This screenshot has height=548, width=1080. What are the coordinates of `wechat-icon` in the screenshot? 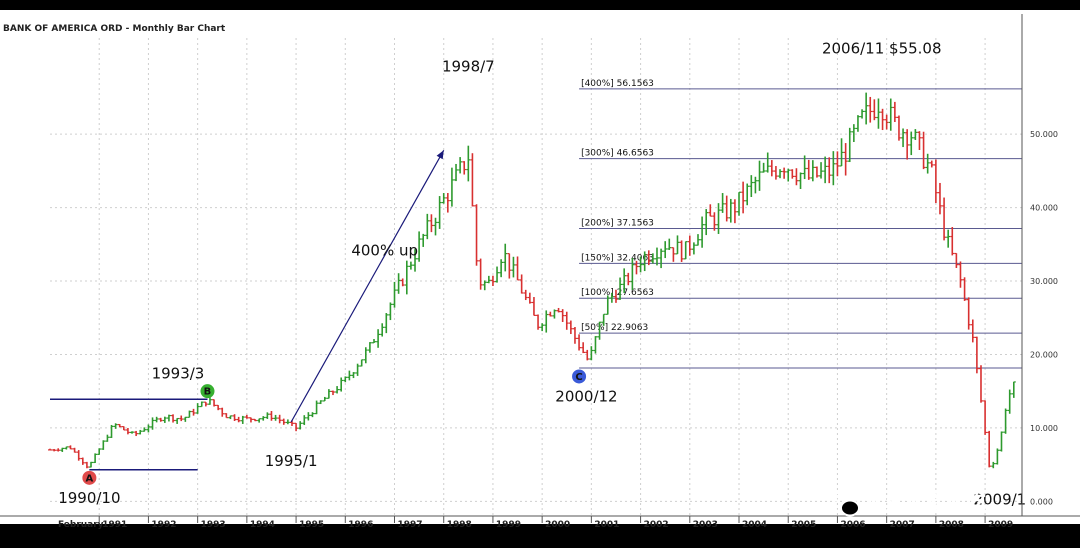 It's located at (844, 504).